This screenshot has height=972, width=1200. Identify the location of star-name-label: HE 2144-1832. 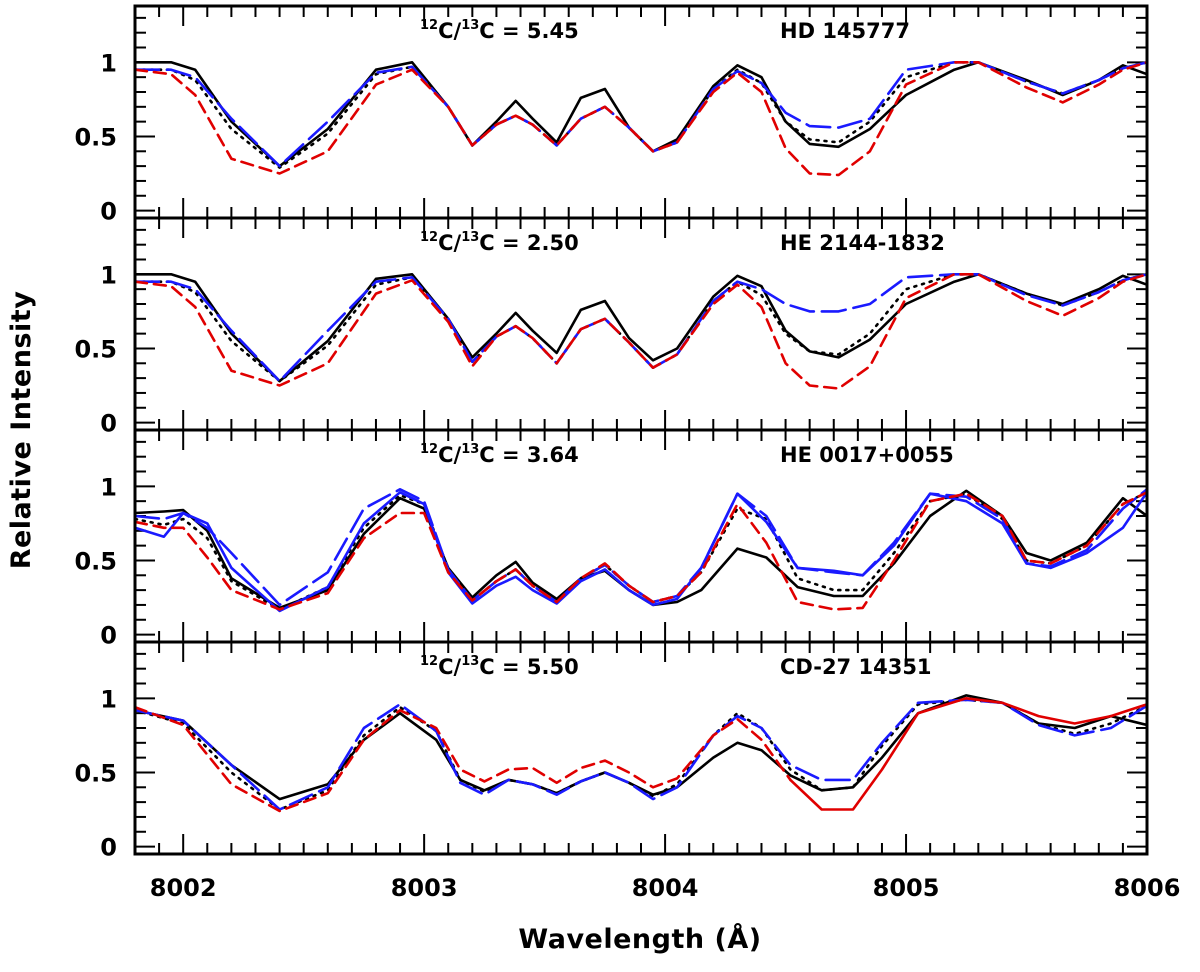
(862, 243).